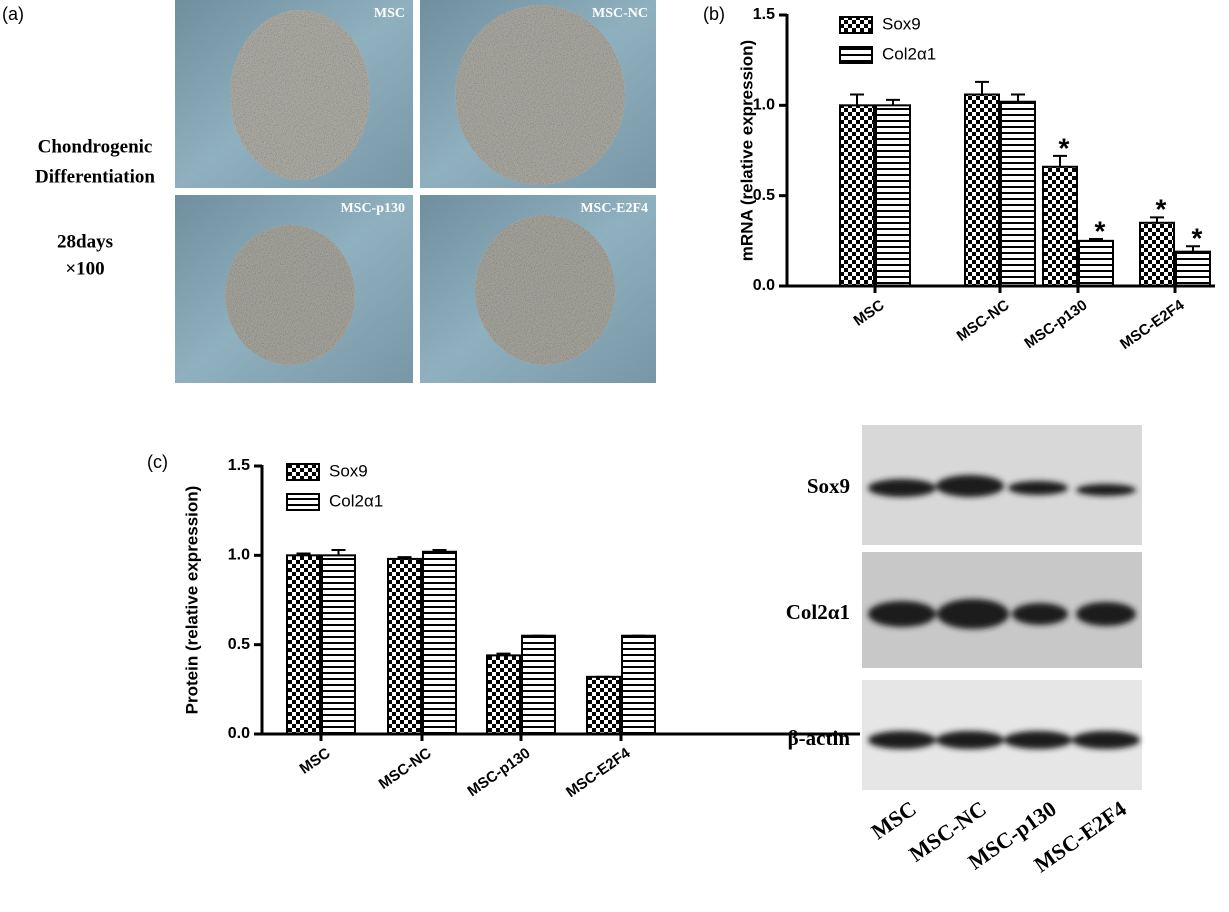 The width and height of the screenshot is (1229, 912). Describe the element at coordinates (819, 738) in the screenshot. I see `blot-row-label: β-actin` at that location.